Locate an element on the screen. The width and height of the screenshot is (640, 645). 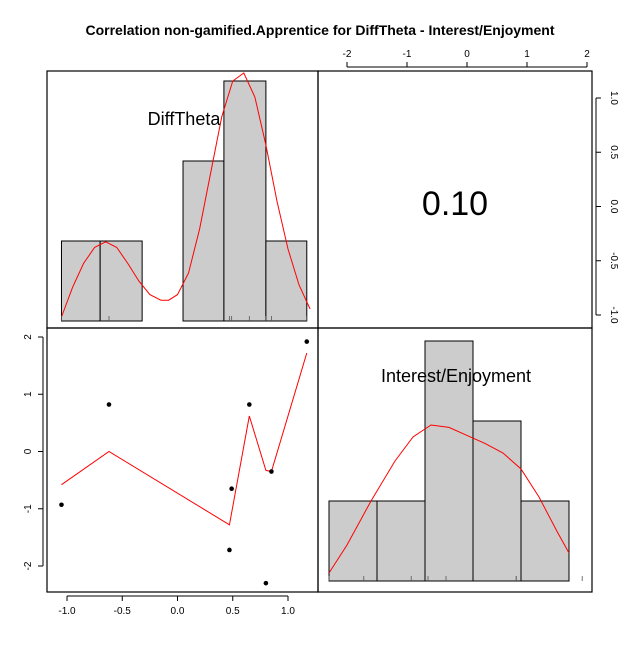
top-x-tick-label: -1 is located at coordinates (407, 54).